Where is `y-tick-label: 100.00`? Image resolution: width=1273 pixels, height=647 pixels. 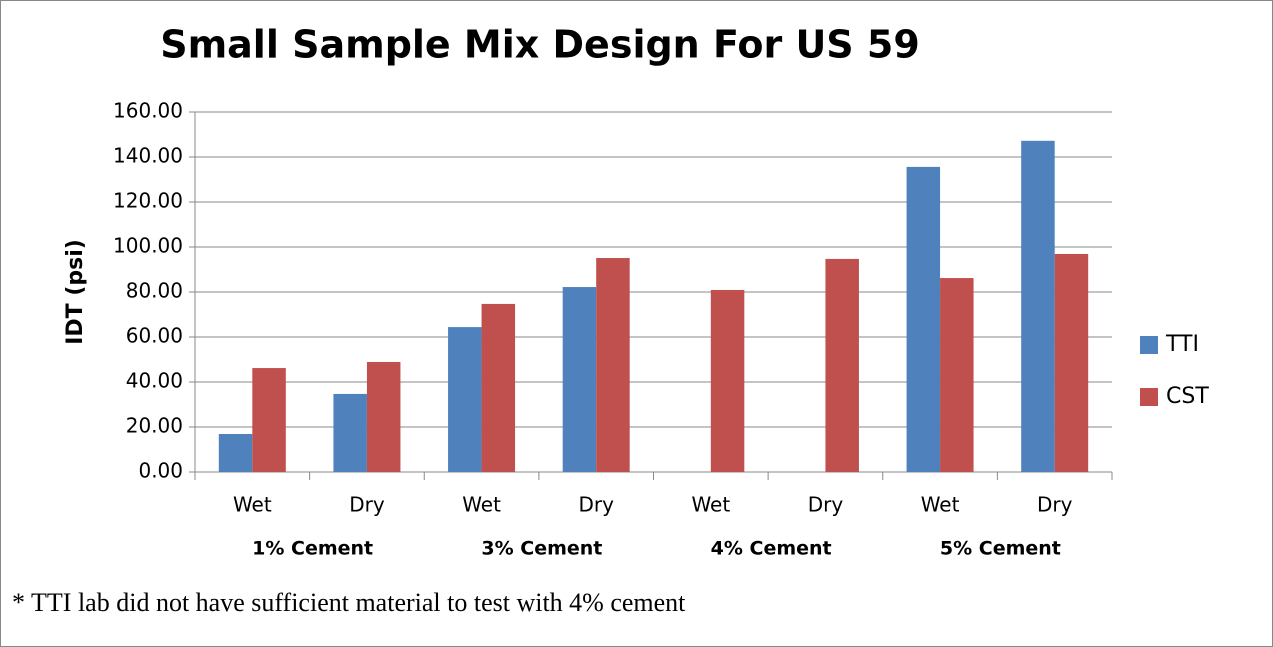
y-tick-label: 100.00 is located at coordinates (148, 246).